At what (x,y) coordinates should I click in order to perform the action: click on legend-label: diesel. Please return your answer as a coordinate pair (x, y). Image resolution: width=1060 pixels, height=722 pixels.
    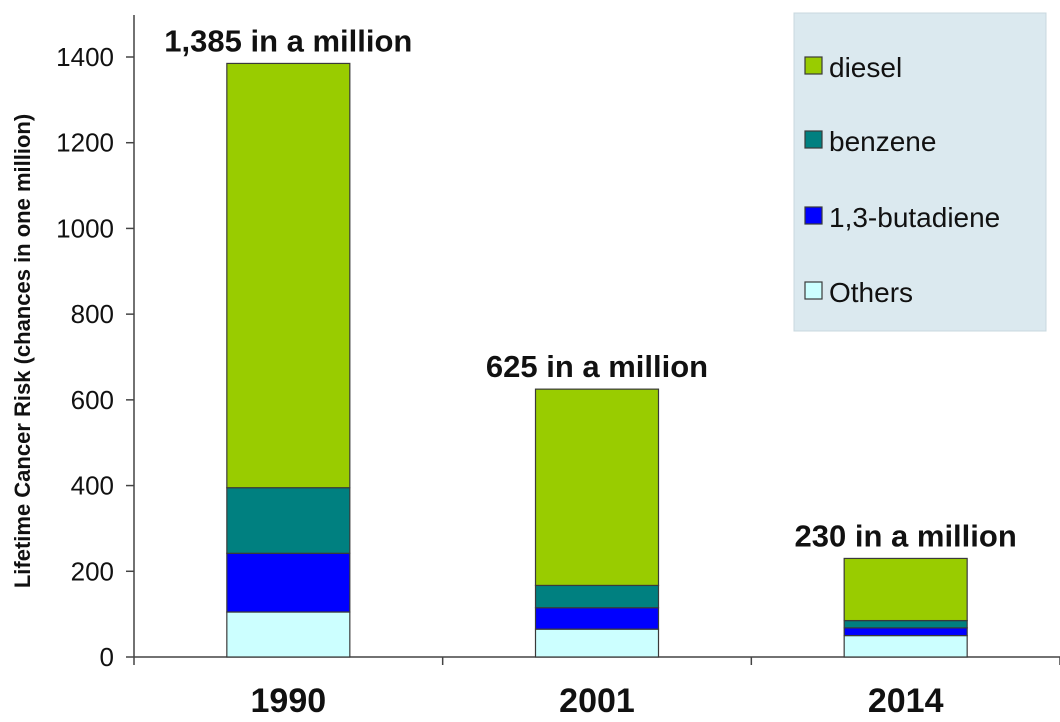
    Looking at the image, I should click on (865, 67).